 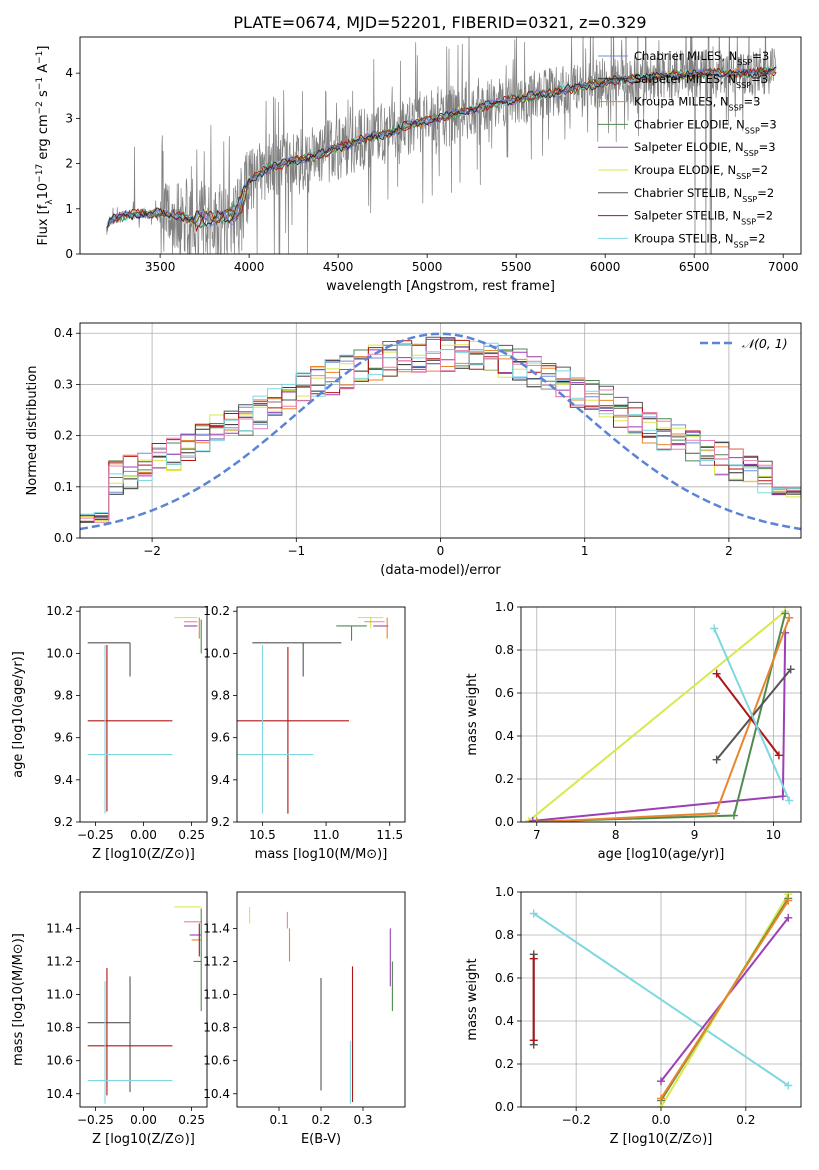 What do you see at coordinates (69, 209) in the screenshot?
I see `y-tick-label: 1` at bounding box center [69, 209].